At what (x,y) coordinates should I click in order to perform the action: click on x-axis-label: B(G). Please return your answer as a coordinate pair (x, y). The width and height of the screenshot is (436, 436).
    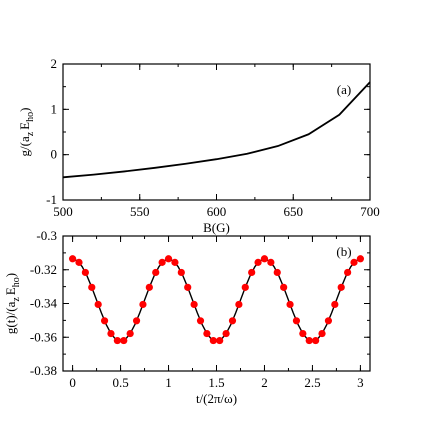
    Looking at the image, I should click on (216, 227).